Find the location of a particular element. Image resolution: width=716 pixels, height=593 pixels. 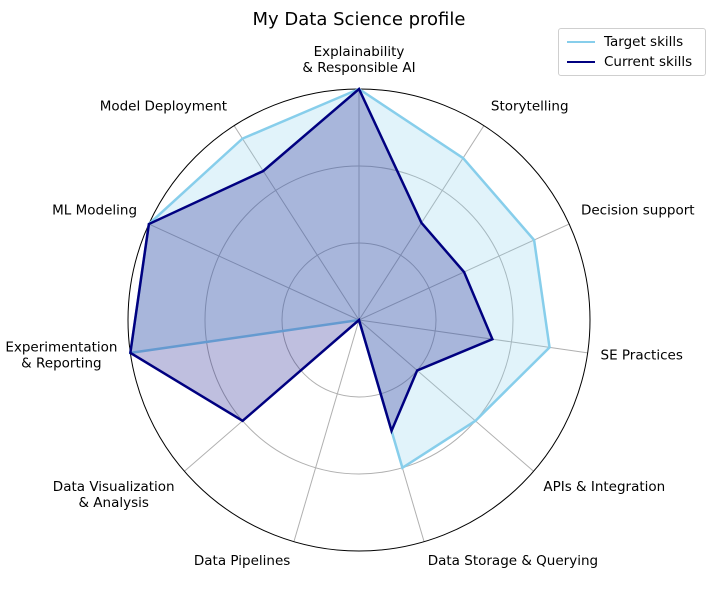

axis-label-4: APIs & Integration is located at coordinates (604, 487).